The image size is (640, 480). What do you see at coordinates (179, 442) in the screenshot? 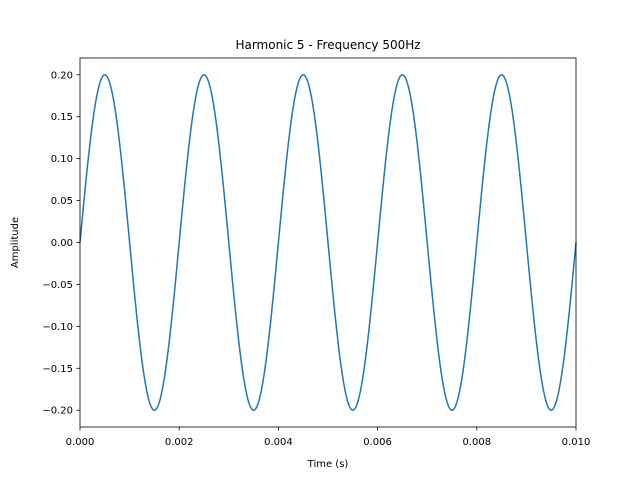
I see `x-tick-label: 0.002` at bounding box center [179, 442].